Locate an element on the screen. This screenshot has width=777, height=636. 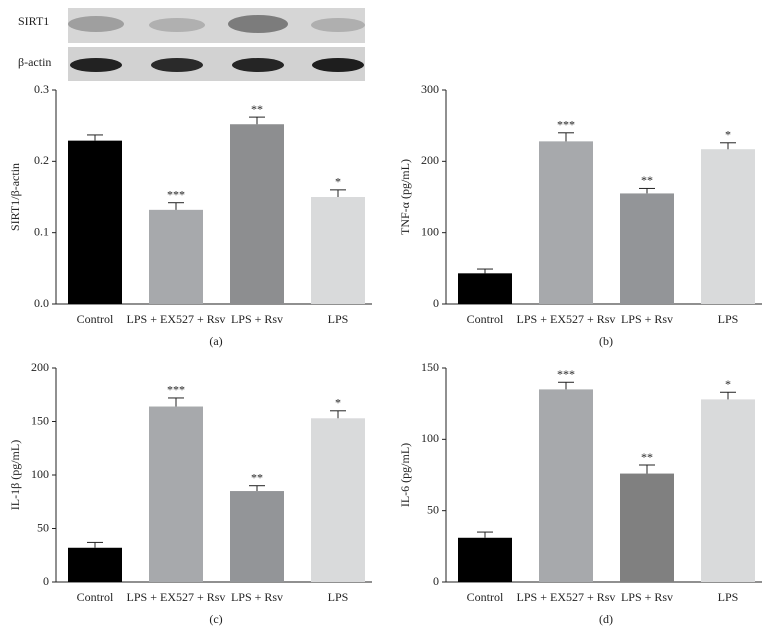
y-axis-label: SIRT1/β-actin is located at coordinates (15, 197).